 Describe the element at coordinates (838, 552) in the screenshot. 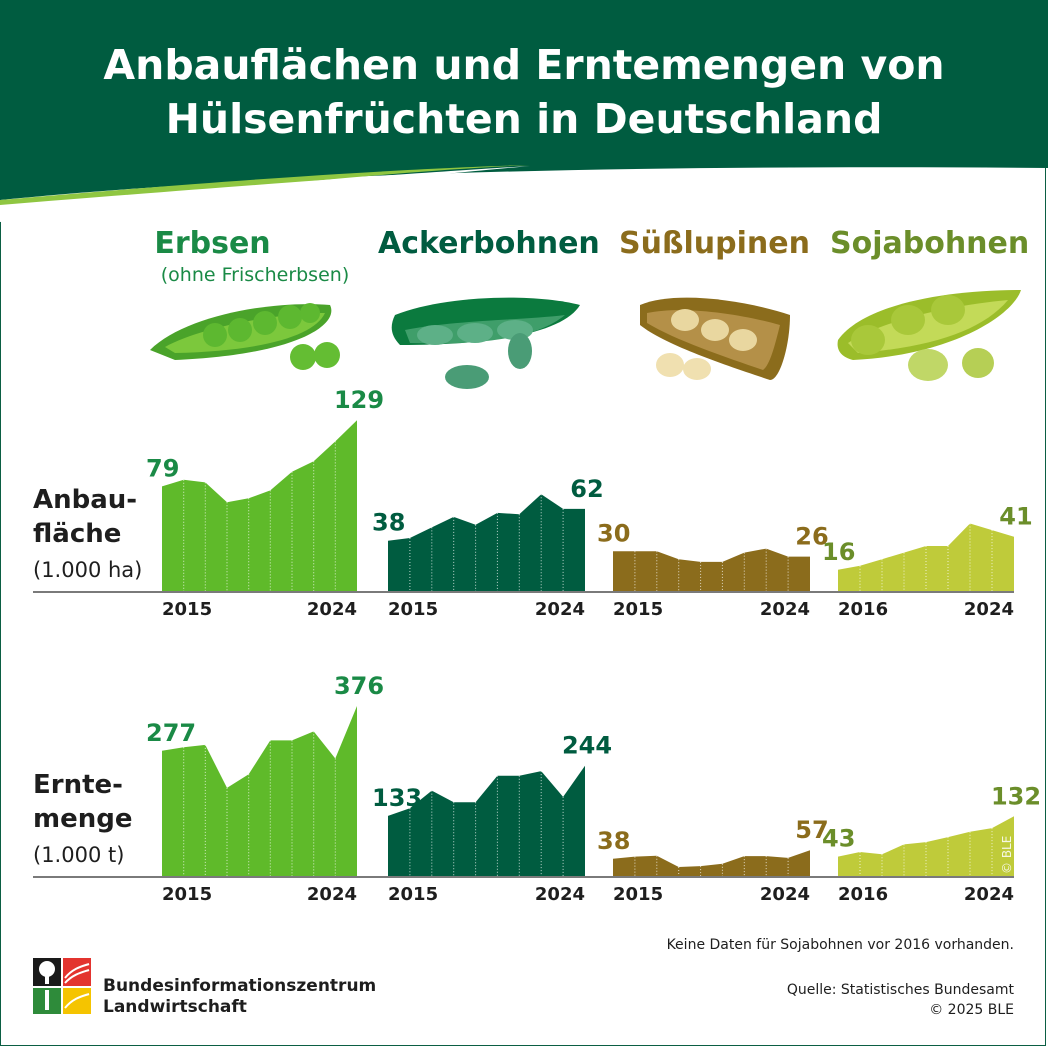

I see `value-label-first-sojabohnen-area: 16` at that location.